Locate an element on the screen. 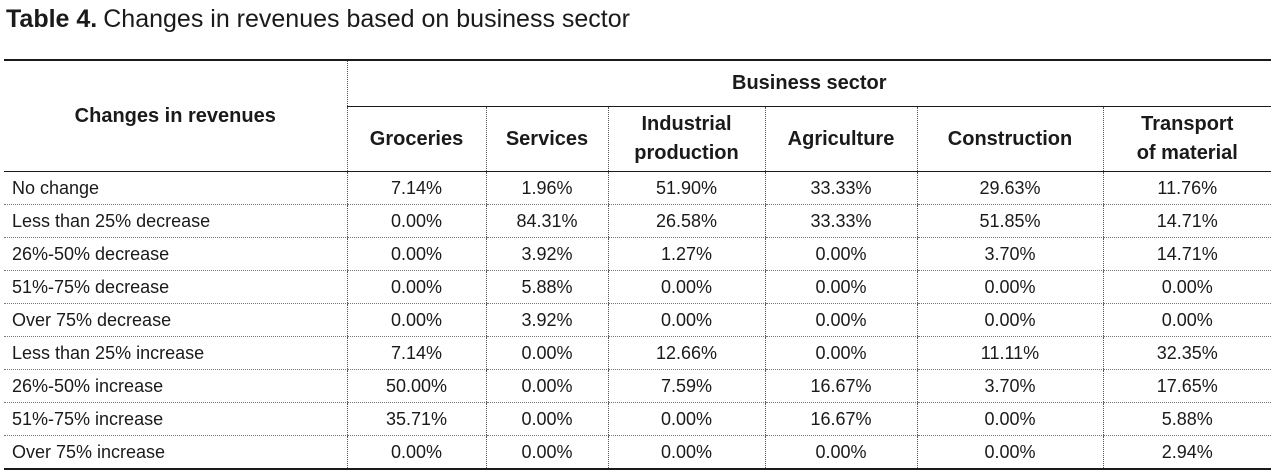  table-cell: 51.85% is located at coordinates (1009, 221).